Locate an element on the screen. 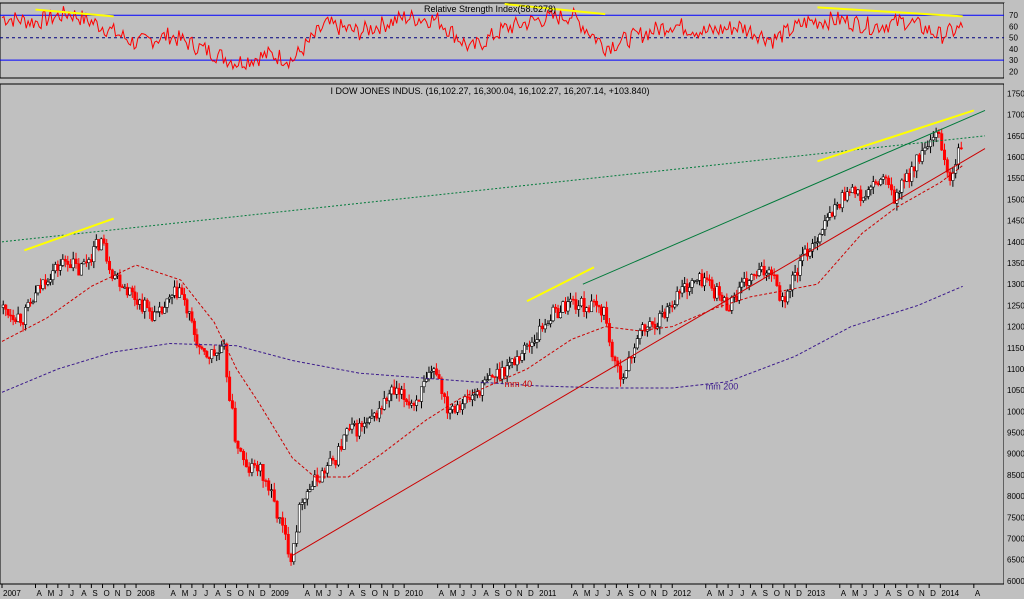 The width and height of the screenshot is (1024, 599). price-y-tick-label: 14000 is located at coordinates (1015, 242).